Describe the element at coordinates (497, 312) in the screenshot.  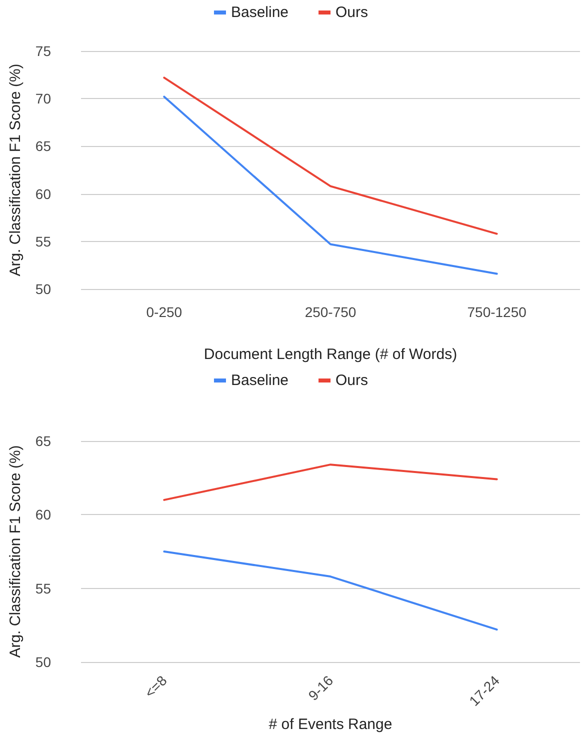
I see `x-tick-label: 750-1250` at that location.